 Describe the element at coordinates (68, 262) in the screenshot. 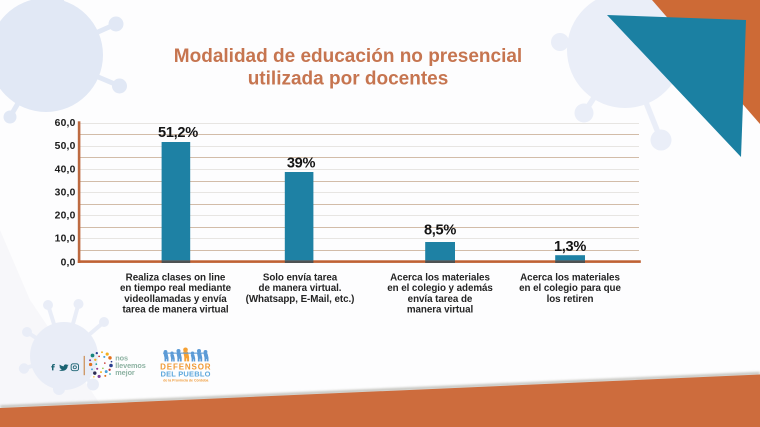

I see `svg-text: 0,0` at that location.